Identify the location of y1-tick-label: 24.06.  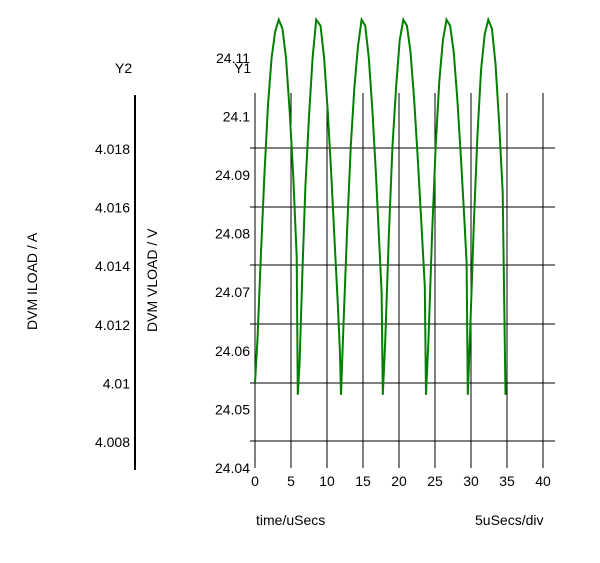
(232, 351).